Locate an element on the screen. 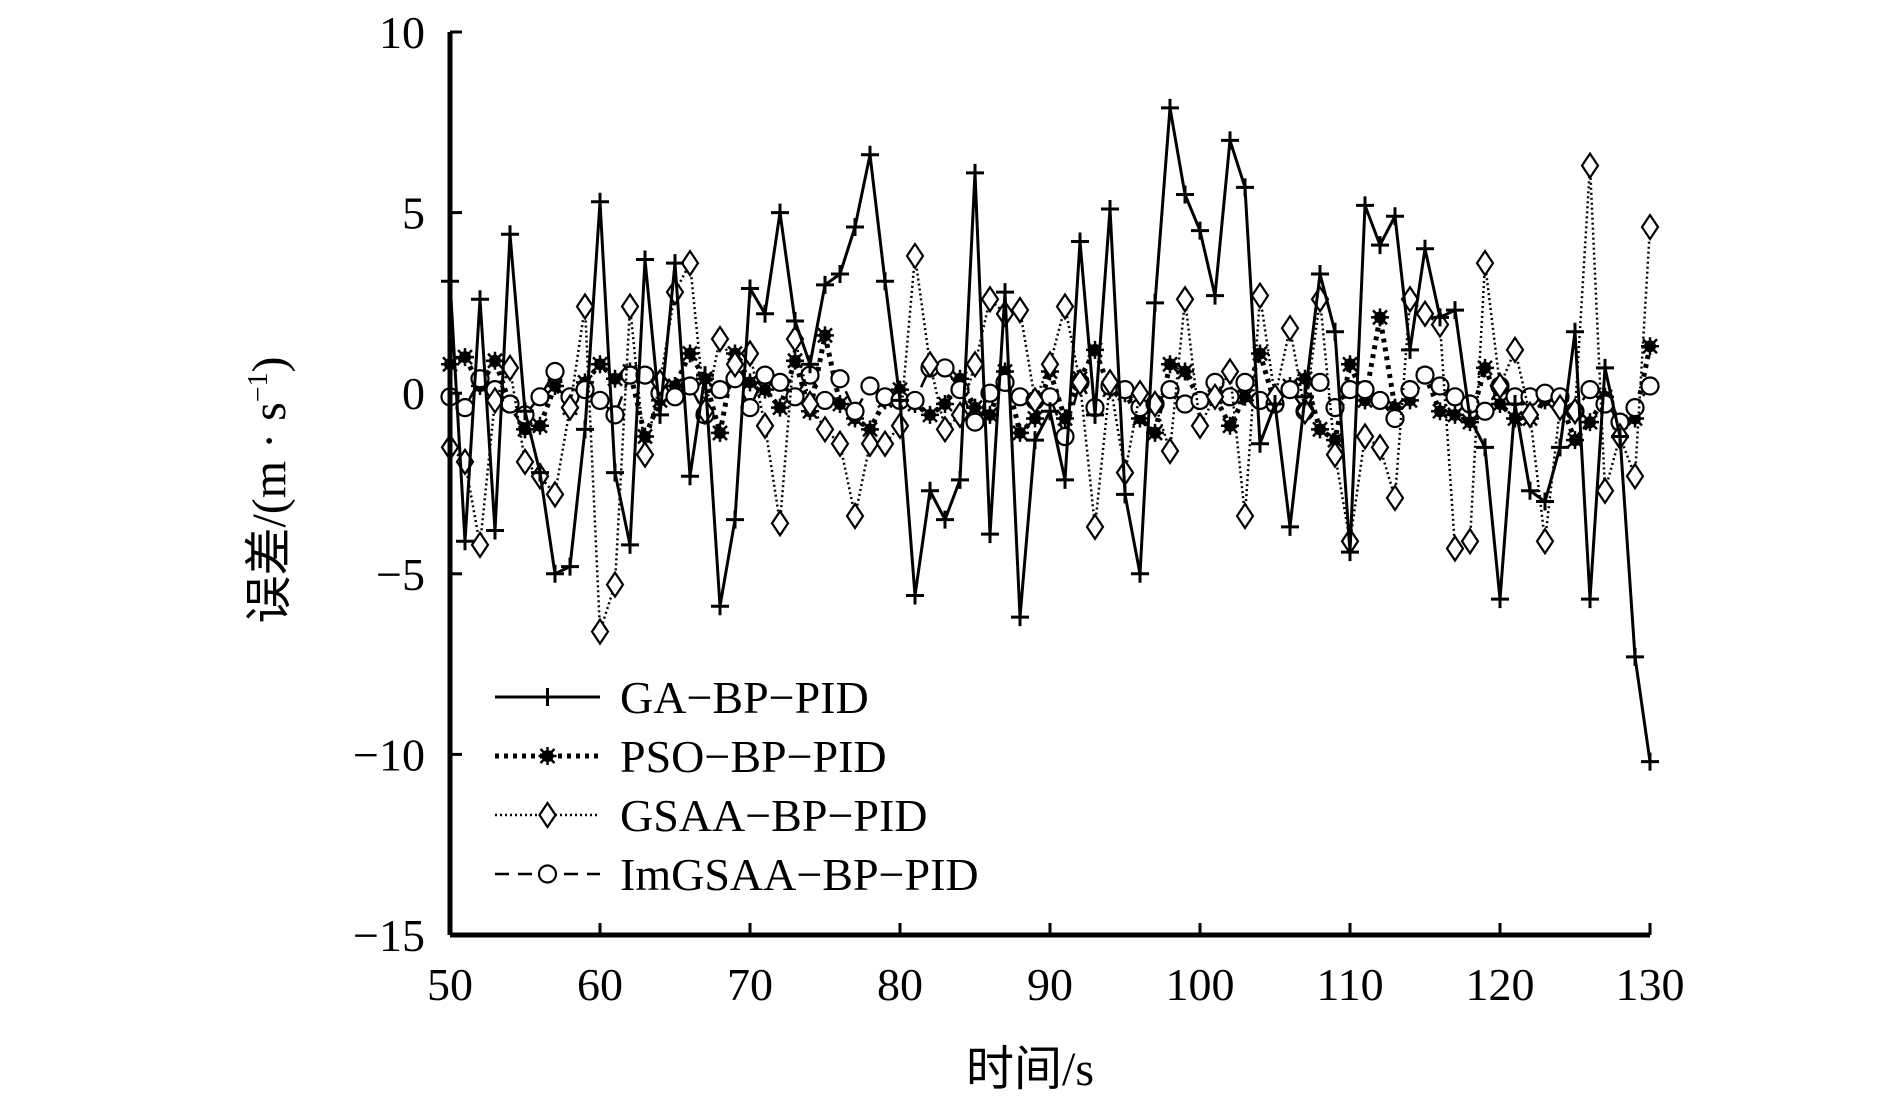 The height and width of the screenshot is (1098, 1890). x-tick-label: 50 is located at coordinates (450, 984).